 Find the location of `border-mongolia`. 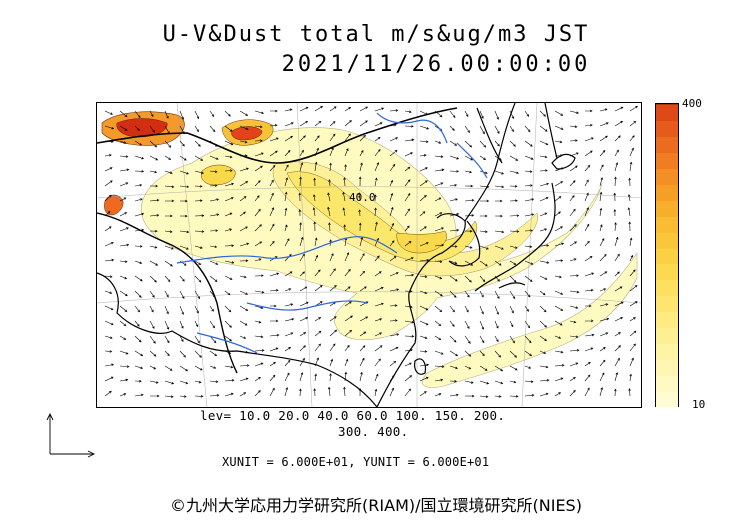

border-mongolia is located at coordinates (277, 135).